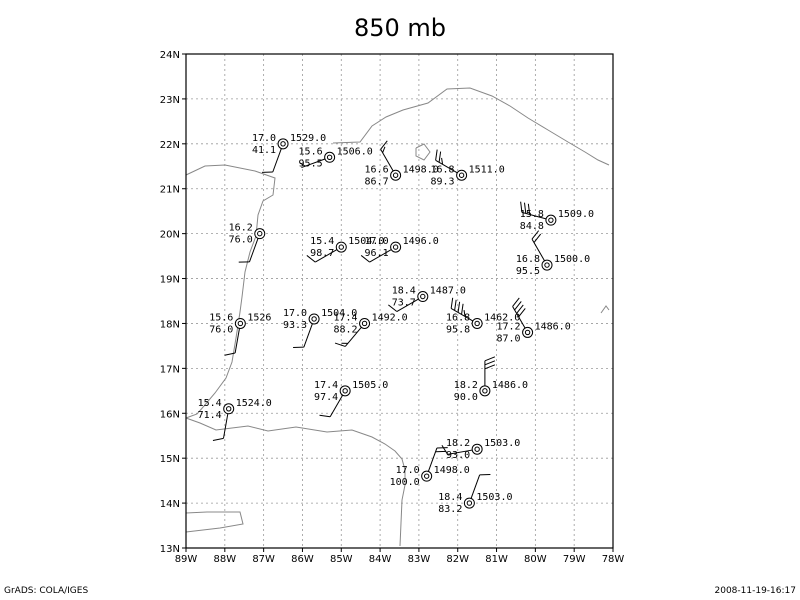 The width and height of the screenshot is (800, 600). Describe the element at coordinates (302, 559) in the screenshot. I see `x-tick-label: 86W` at that location.